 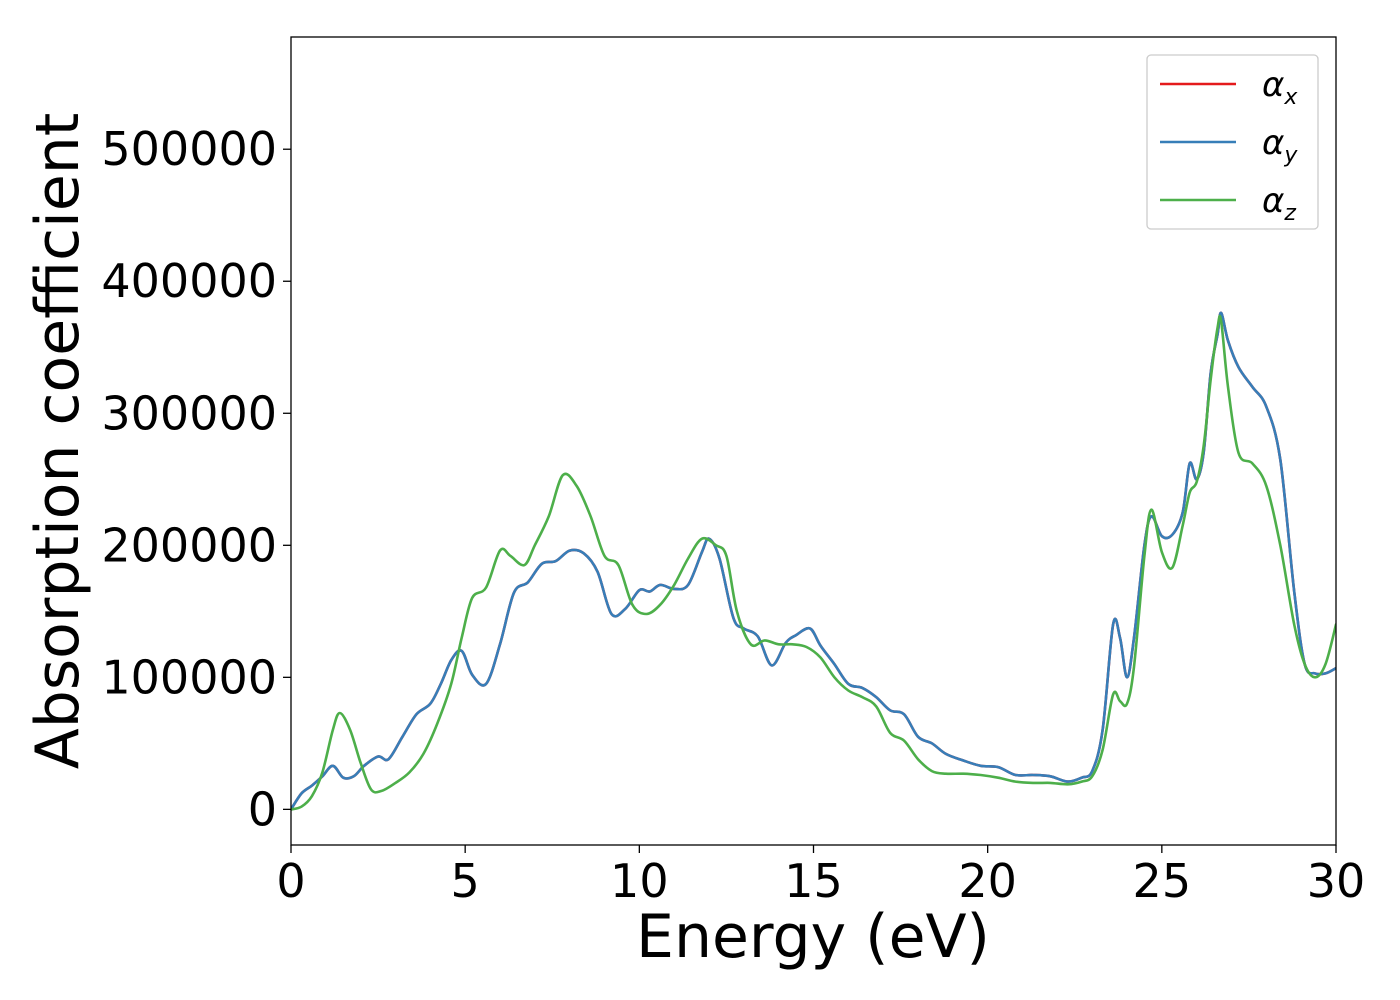 I want to click on x-tick-label: 25, so click(x=1162, y=881).